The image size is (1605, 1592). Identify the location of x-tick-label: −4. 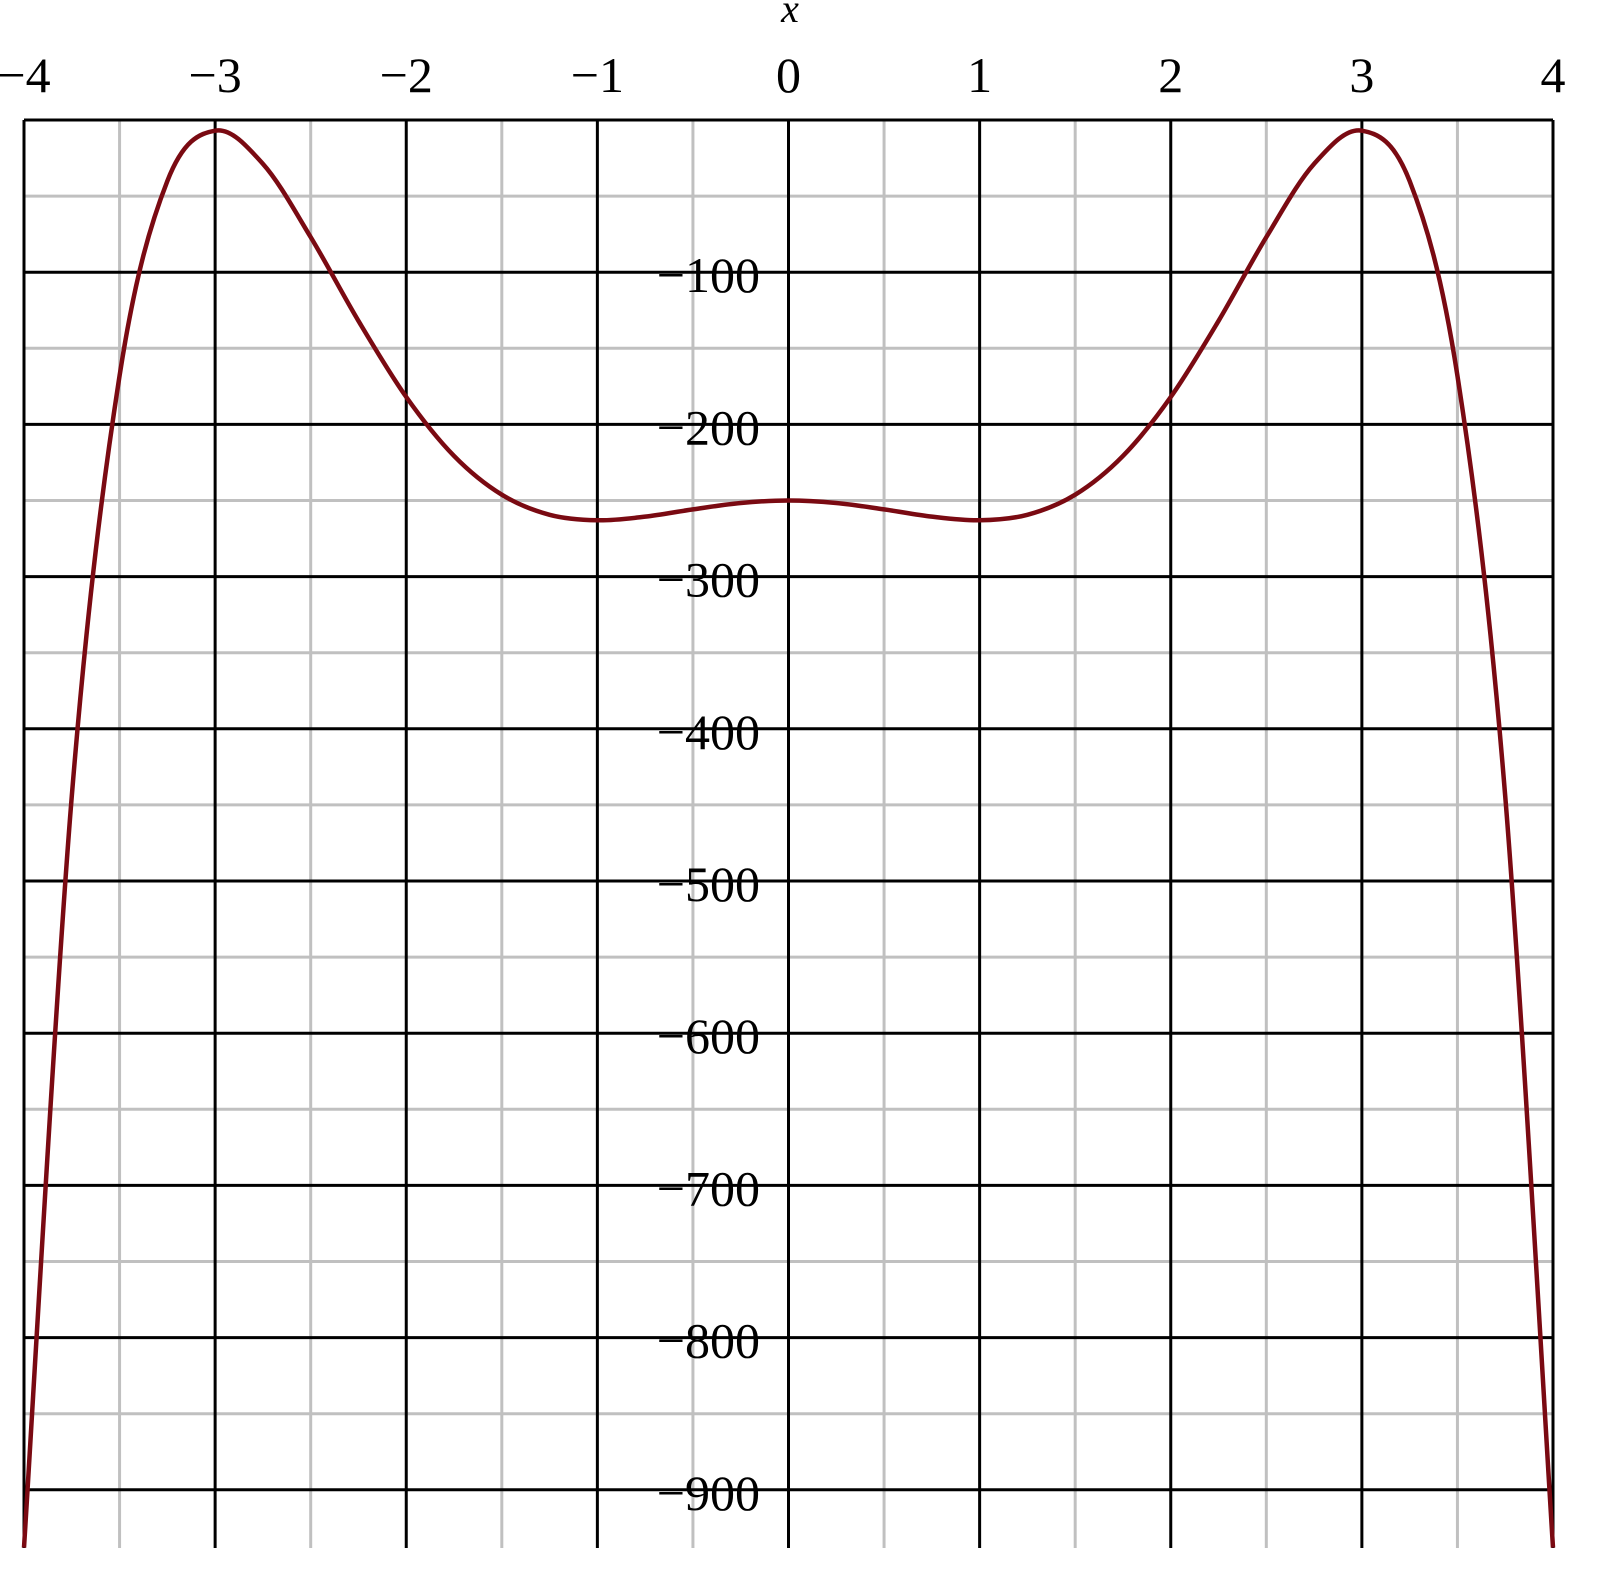
(25, 75).